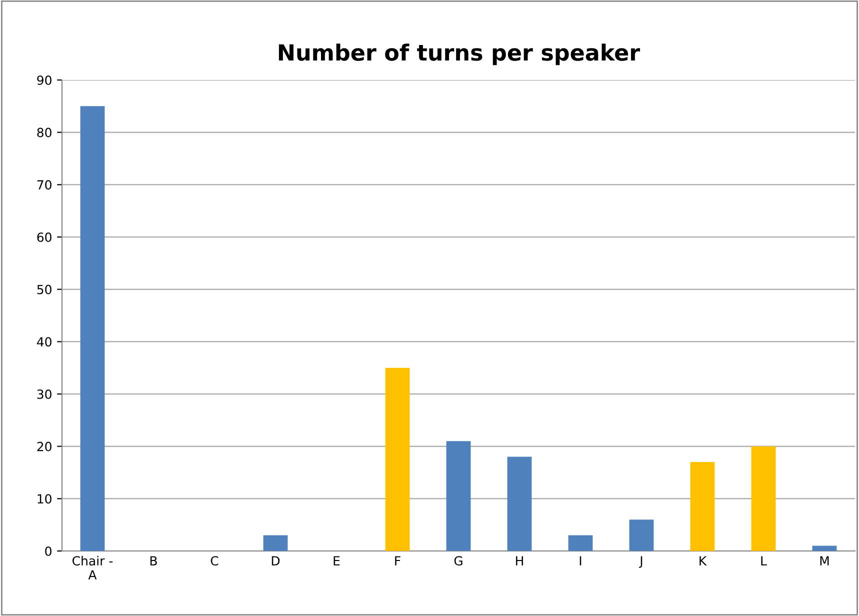 The height and width of the screenshot is (616, 859). I want to click on x-tick-label: G, so click(458, 561).